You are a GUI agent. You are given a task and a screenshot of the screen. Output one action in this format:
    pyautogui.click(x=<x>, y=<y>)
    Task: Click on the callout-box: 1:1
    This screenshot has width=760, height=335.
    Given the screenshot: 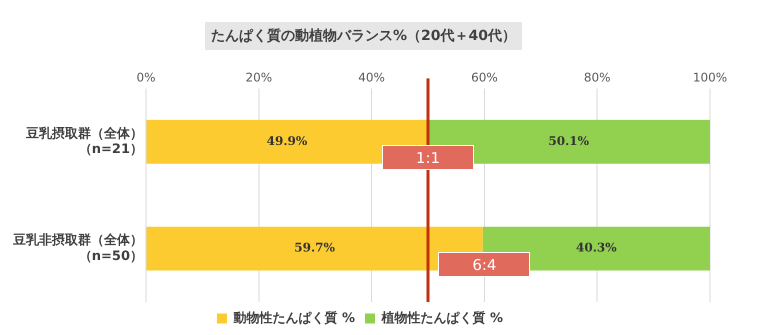 What is the action you would take?
    pyautogui.click(x=428, y=157)
    